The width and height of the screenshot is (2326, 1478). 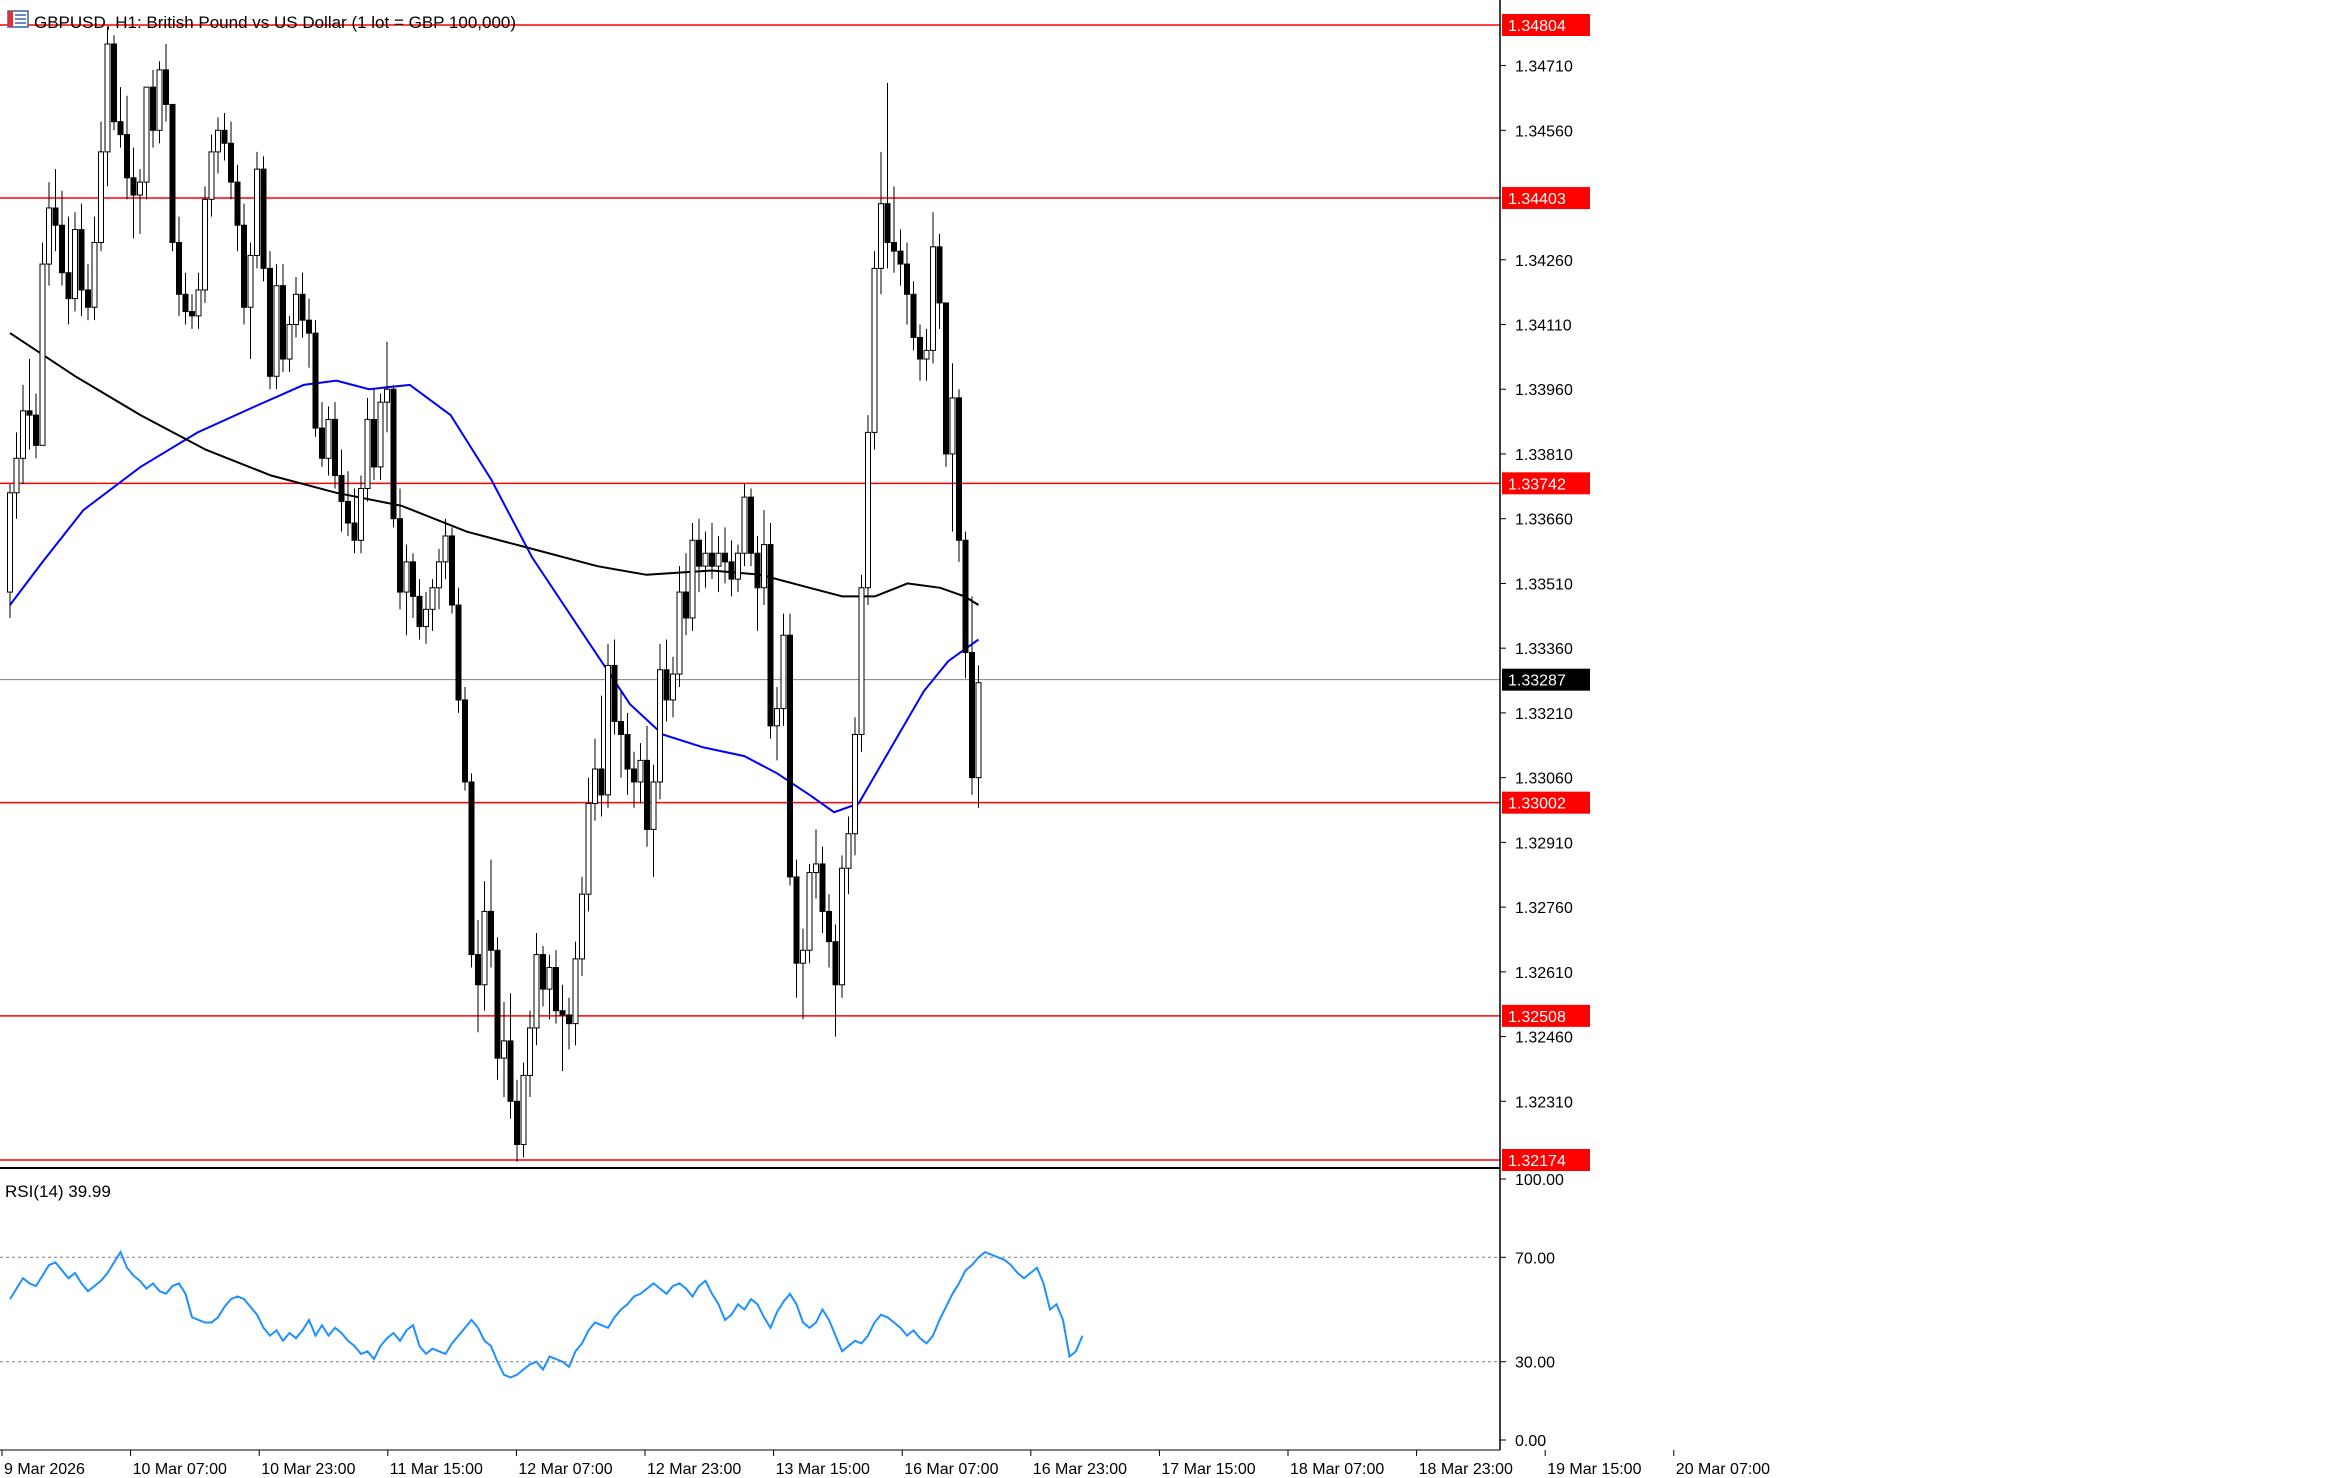 What do you see at coordinates (308, 1469) in the screenshot?
I see `x-tick-label: 10 Mar 23:00` at bounding box center [308, 1469].